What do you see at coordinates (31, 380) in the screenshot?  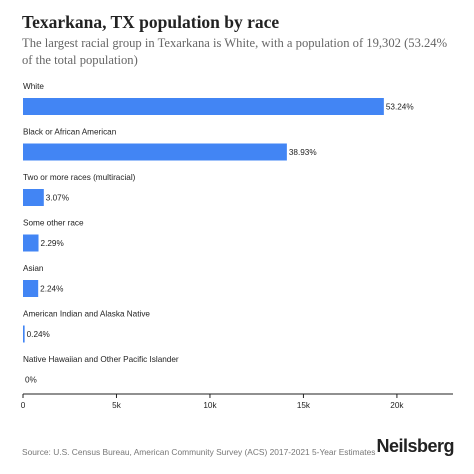 I see `data-label: 0%` at bounding box center [31, 380].